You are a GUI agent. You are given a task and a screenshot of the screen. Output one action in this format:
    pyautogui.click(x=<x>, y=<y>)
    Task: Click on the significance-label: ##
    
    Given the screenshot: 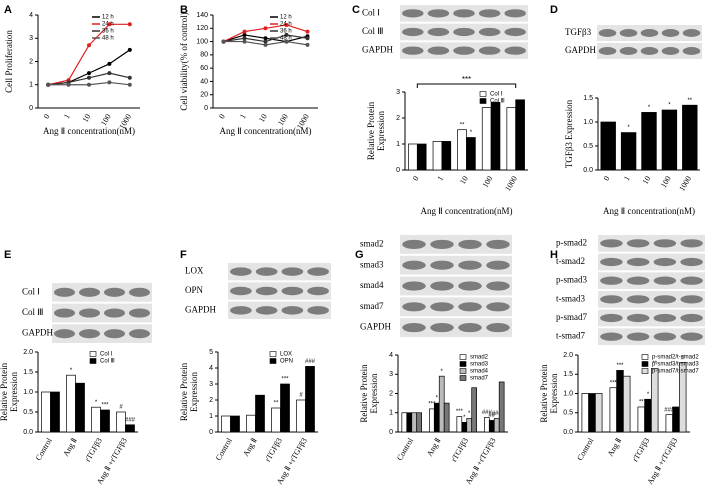 What is the action you would take?
    pyautogui.click(x=491, y=416)
    